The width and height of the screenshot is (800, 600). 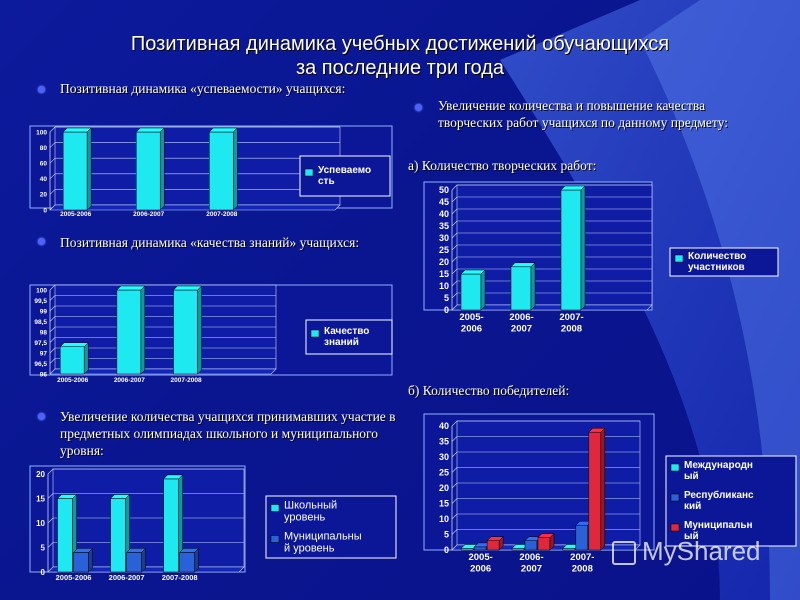 I want to click on legend-label: Муниципальн ый, so click(x=718, y=531).